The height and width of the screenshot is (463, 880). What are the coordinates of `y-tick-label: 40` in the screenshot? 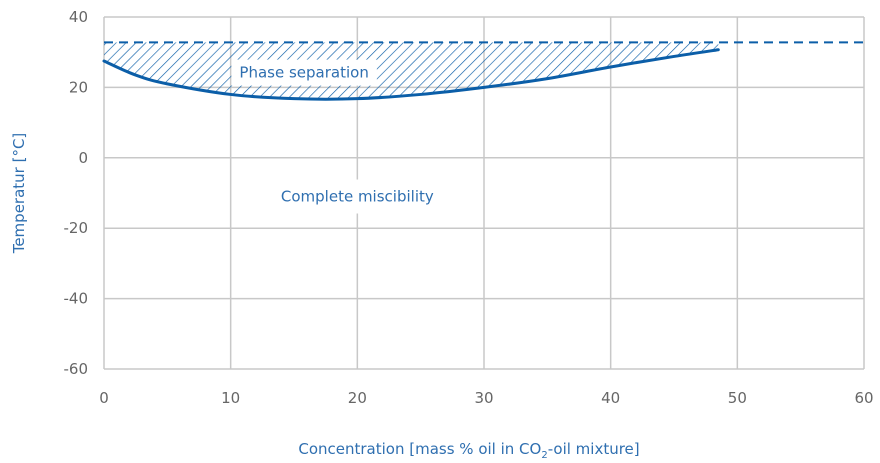 It's located at (78, 17).